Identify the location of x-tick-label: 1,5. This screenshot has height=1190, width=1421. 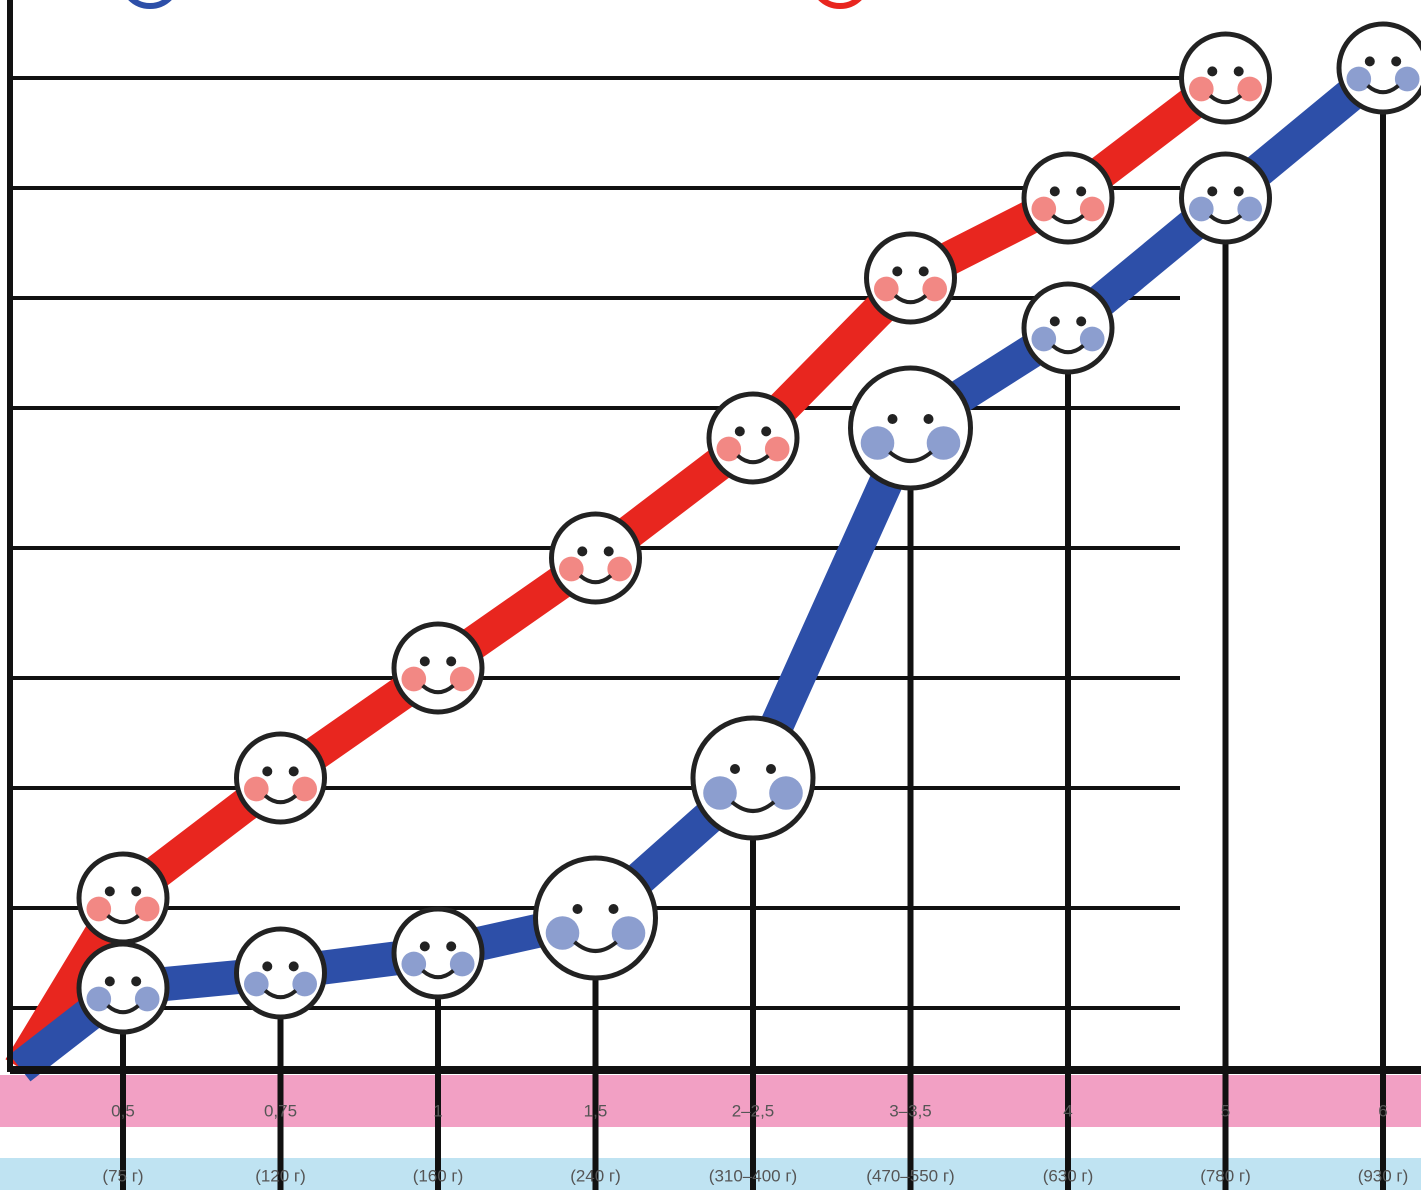
(596, 1110).